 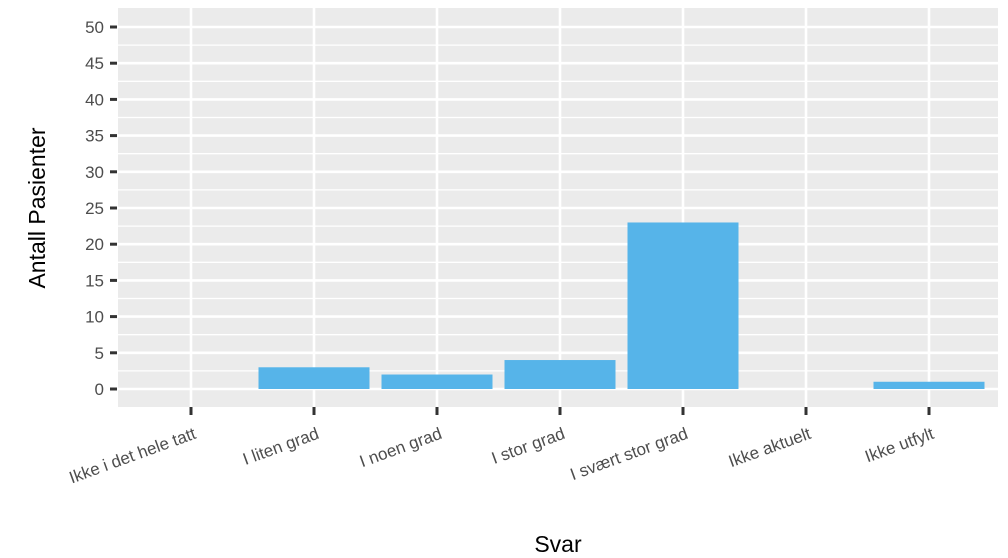 I want to click on y-tick-label: 20, so click(x=94, y=244).